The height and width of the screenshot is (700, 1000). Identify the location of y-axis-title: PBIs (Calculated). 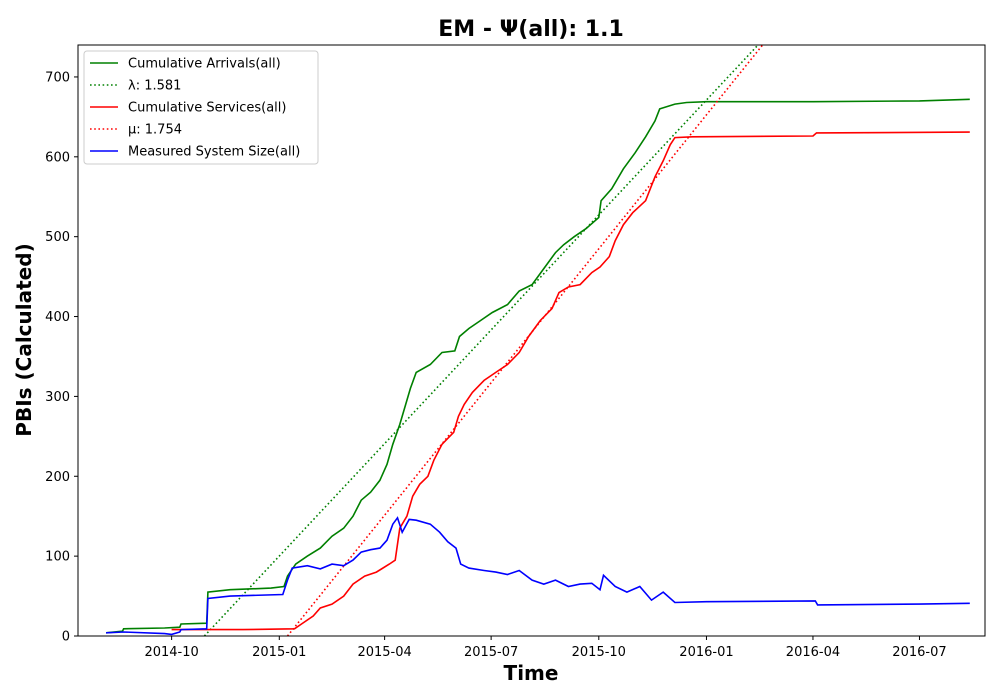
(24, 339).